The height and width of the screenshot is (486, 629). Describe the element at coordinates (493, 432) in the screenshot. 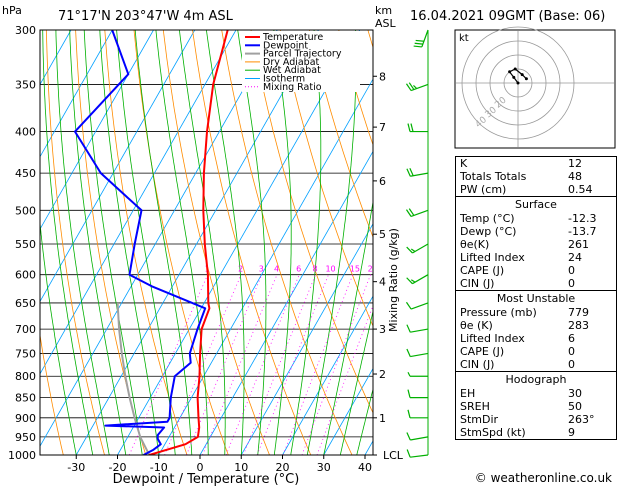

I see `index-label: StmSpd (kt)` at that location.